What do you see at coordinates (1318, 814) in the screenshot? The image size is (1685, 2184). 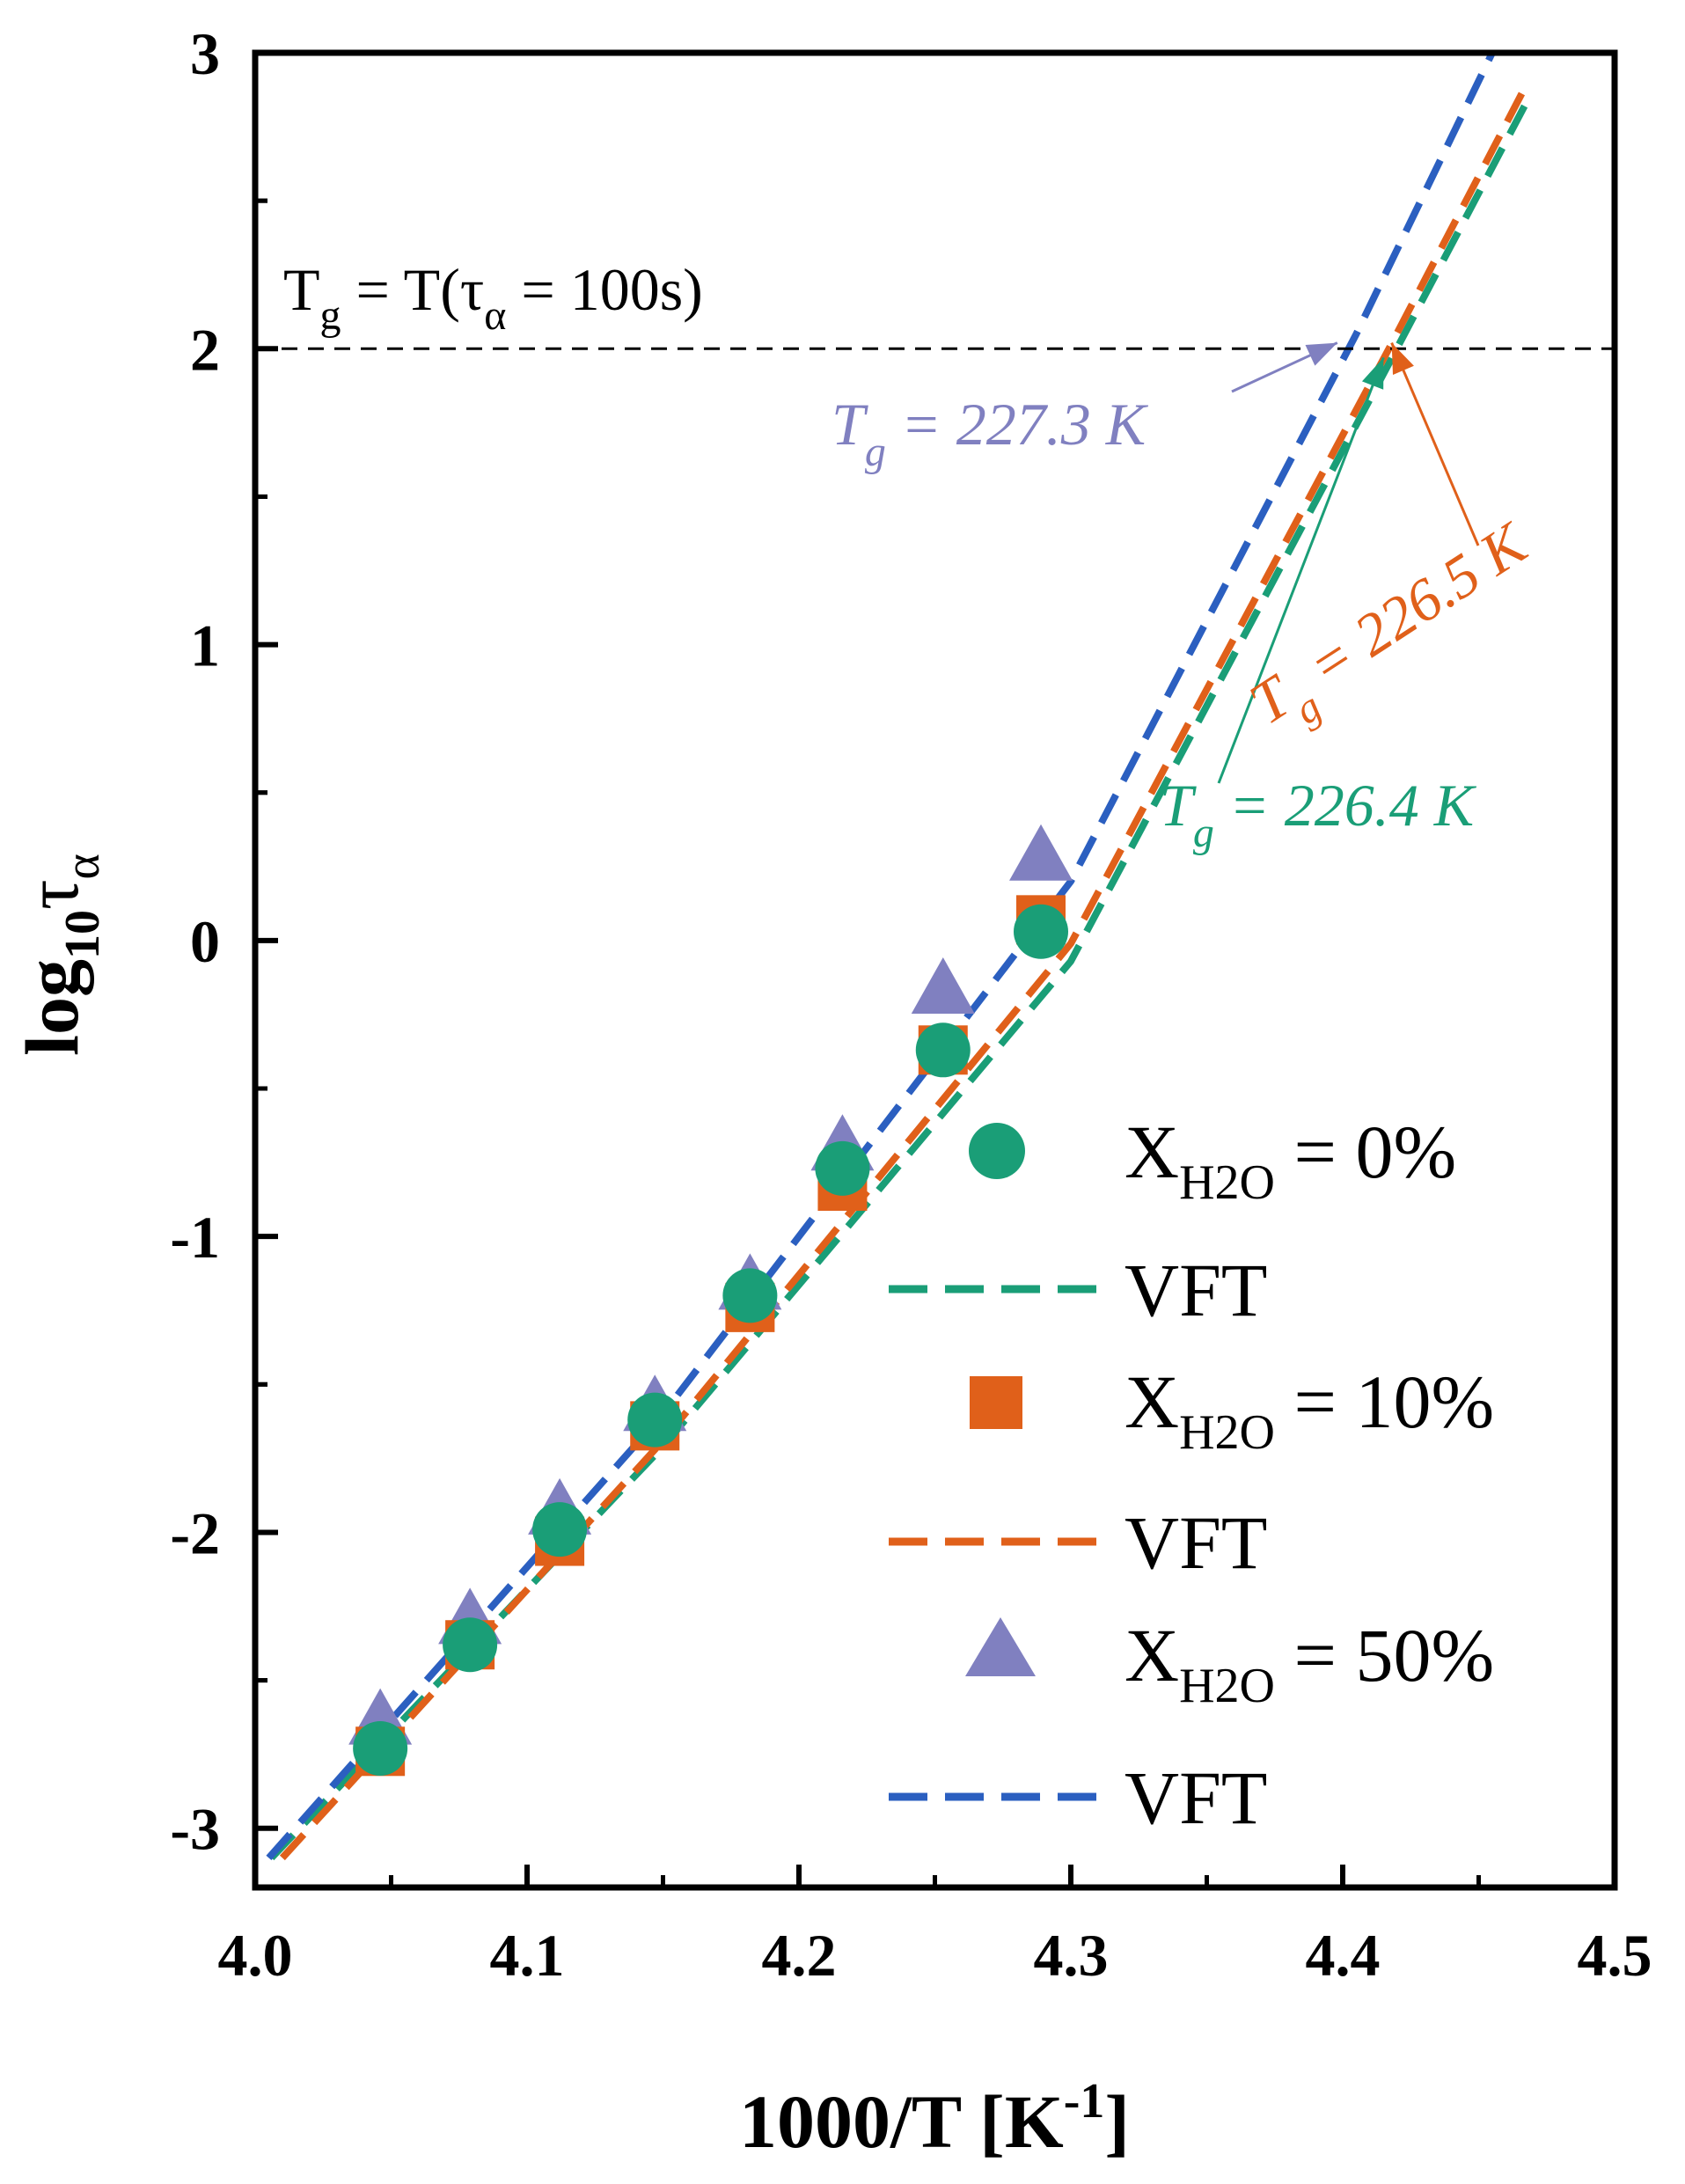 I see `annotation-tg-0: Tg = 226.4 K` at bounding box center [1318, 814].